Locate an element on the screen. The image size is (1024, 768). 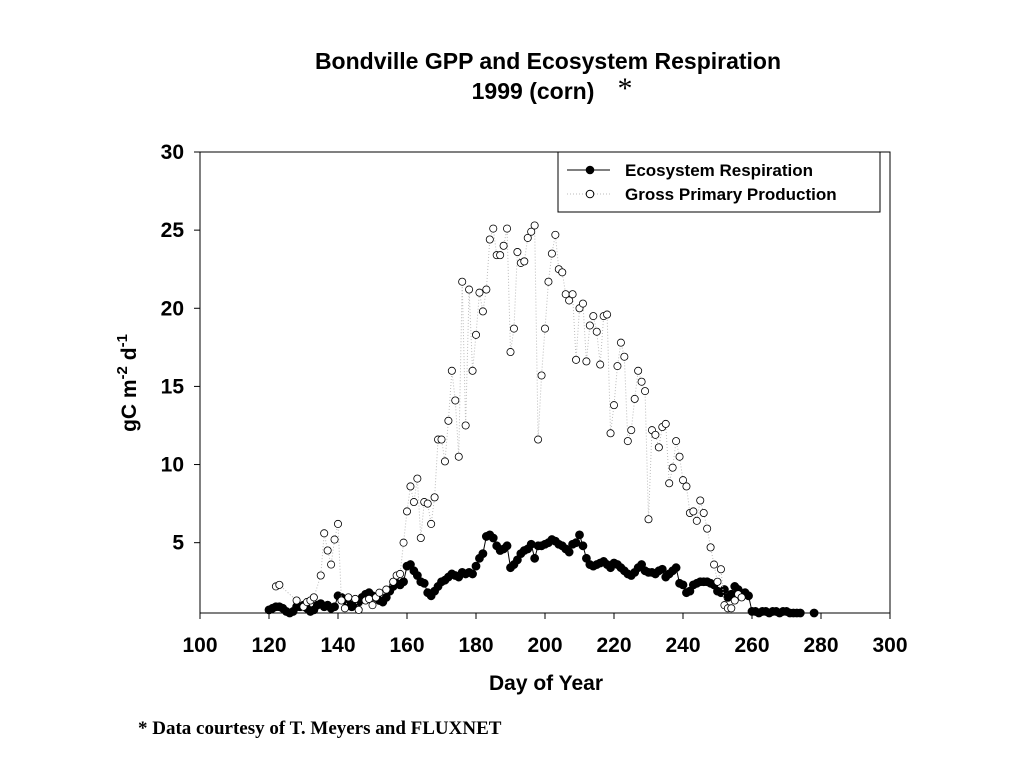
y-label-part: d is located at coordinates (129, 356).